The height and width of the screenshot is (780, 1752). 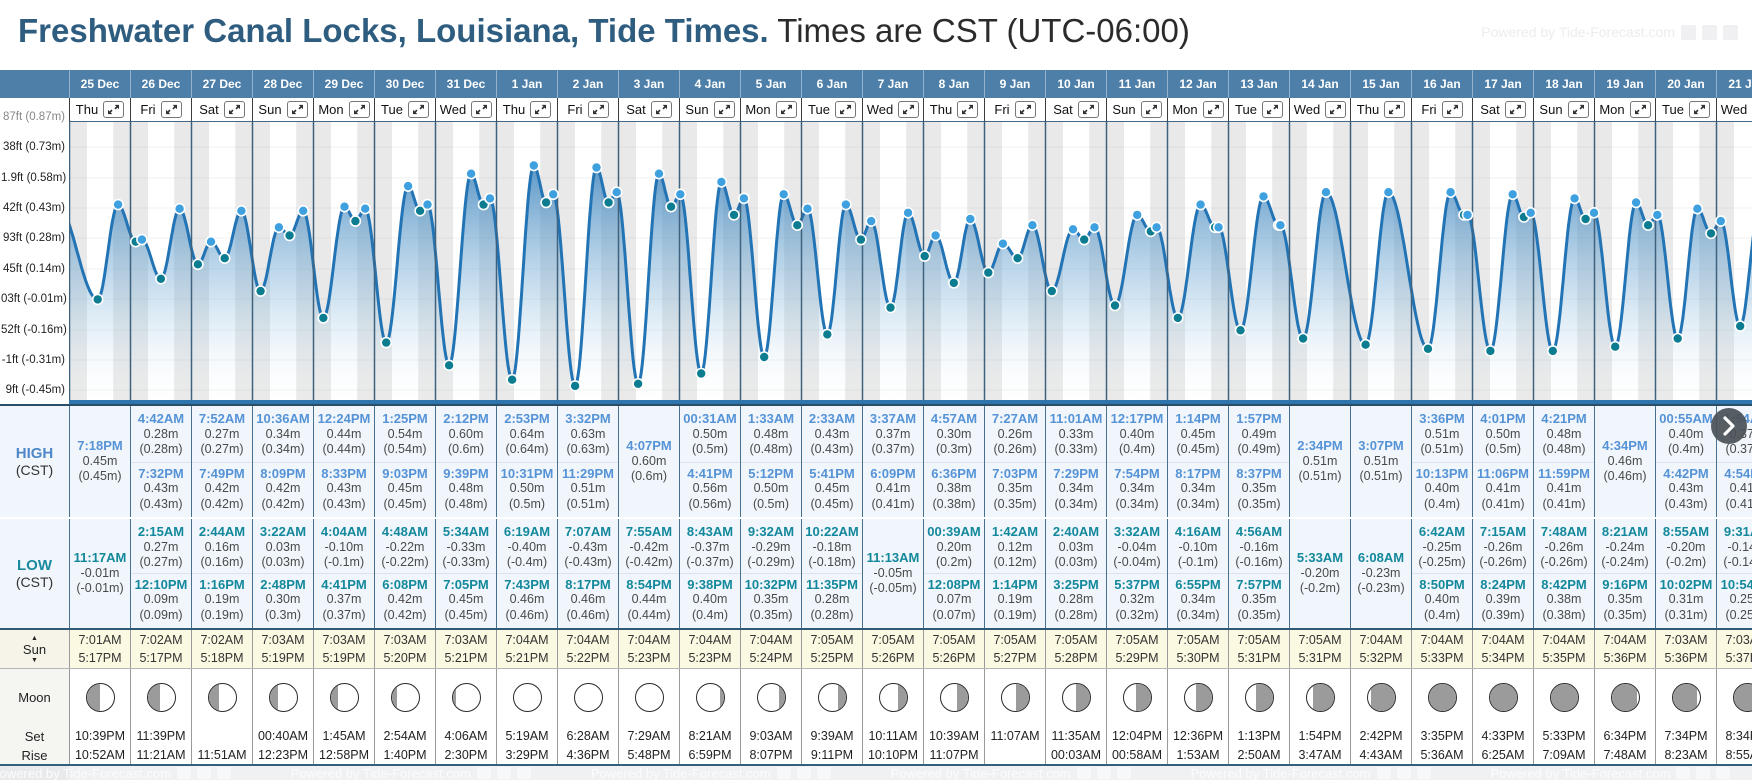 I want to click on sunset-icon: ▼, so click(x=34, y=660).